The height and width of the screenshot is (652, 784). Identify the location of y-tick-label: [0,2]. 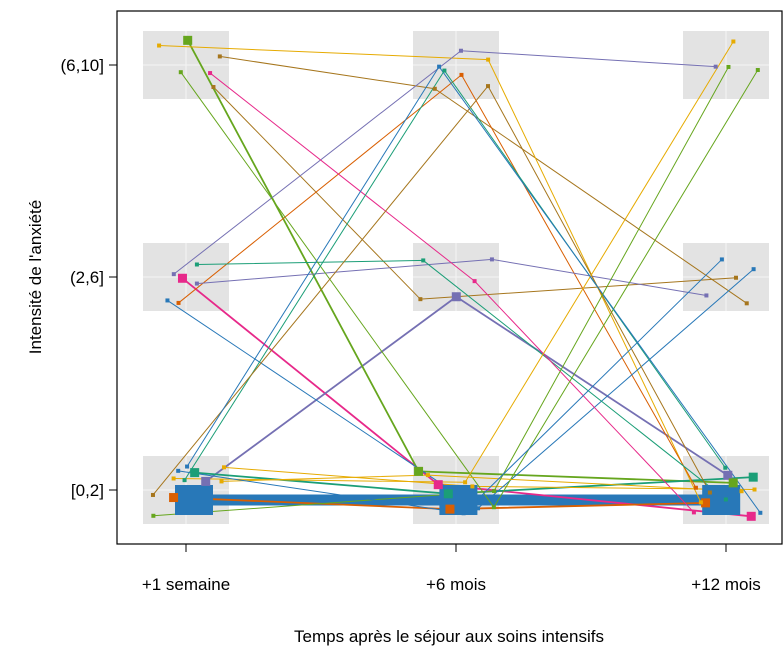
(87, 490).